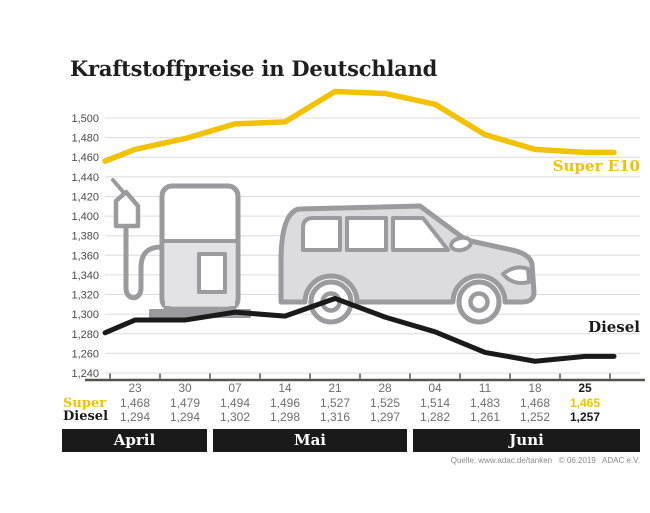 The image size is (650, 513). I want to click on y-axis-tick-label: 1,320, so click(85, 296).